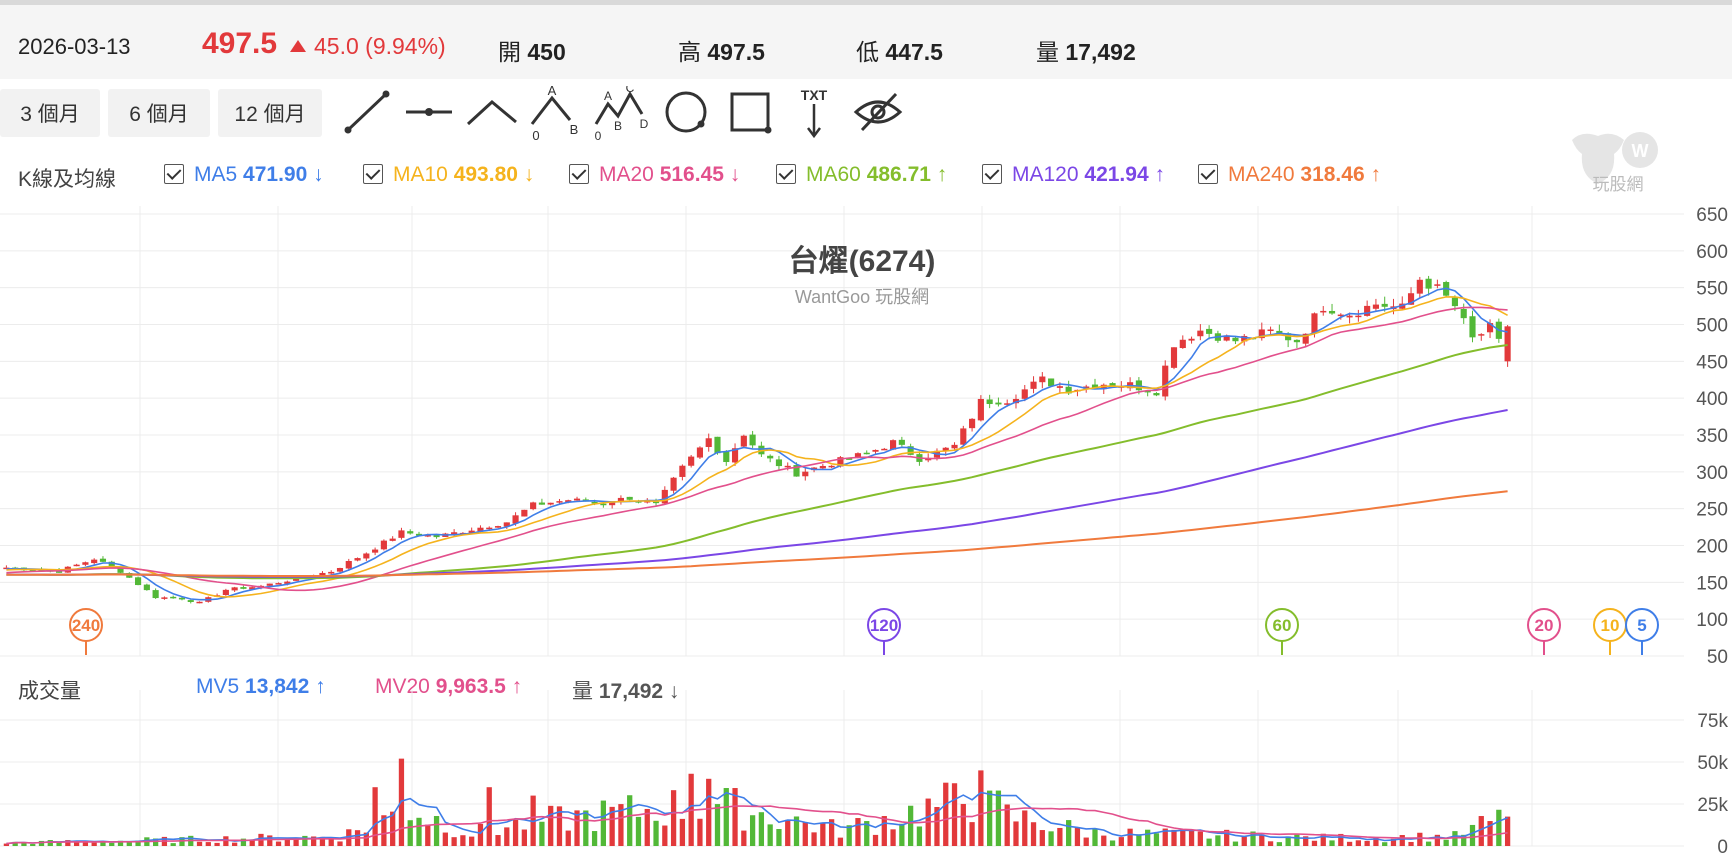  What do you see at coordinates (654, 175) in the screenshot?
I see `ma20-toggle: MA20 516.45 ↓` at bounding box center [654, 175].